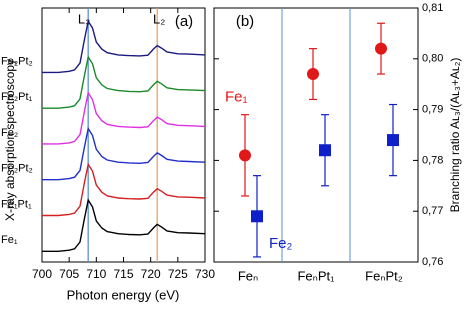 This screenshot has height=311, width=468. What do you see at coordinates (178, 274) in the screenshot?
I see `x-tick-label: 725` at bounding box center [178, 274].